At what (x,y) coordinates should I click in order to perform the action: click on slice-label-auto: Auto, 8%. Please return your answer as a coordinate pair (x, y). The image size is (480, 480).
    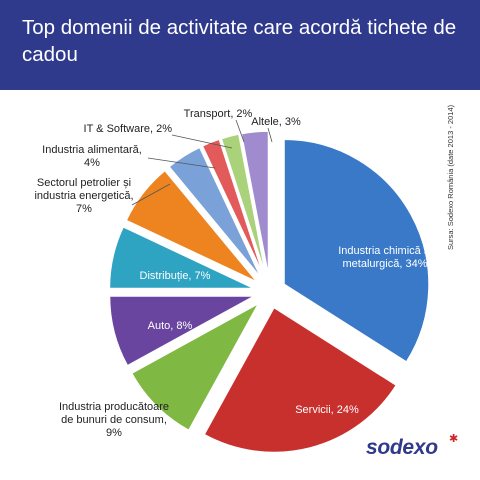
    Looking at the image, I should click on (170, 326).